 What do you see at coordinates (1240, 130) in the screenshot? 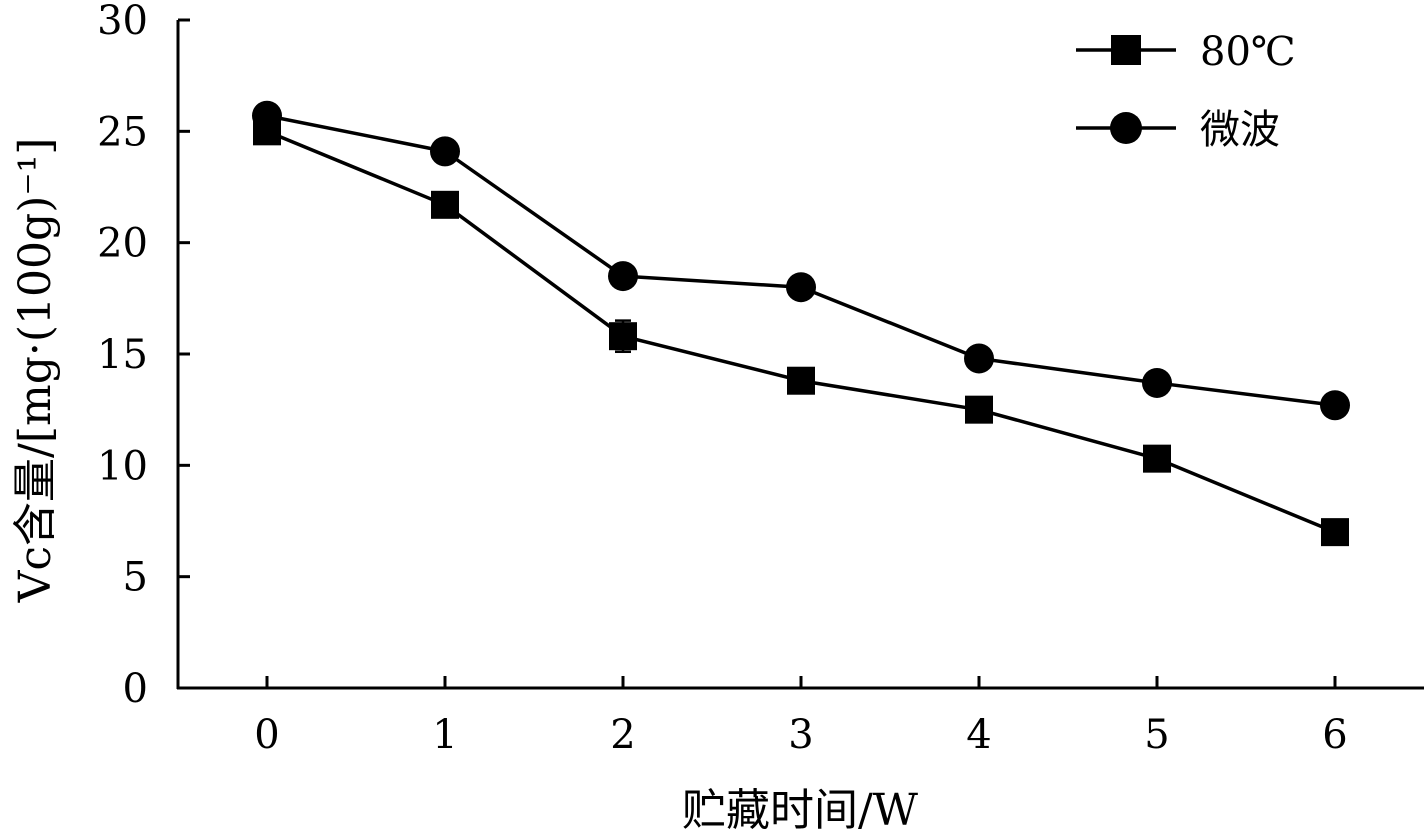
I see `legend-label: 微波` at bounding box center [1240, 130].